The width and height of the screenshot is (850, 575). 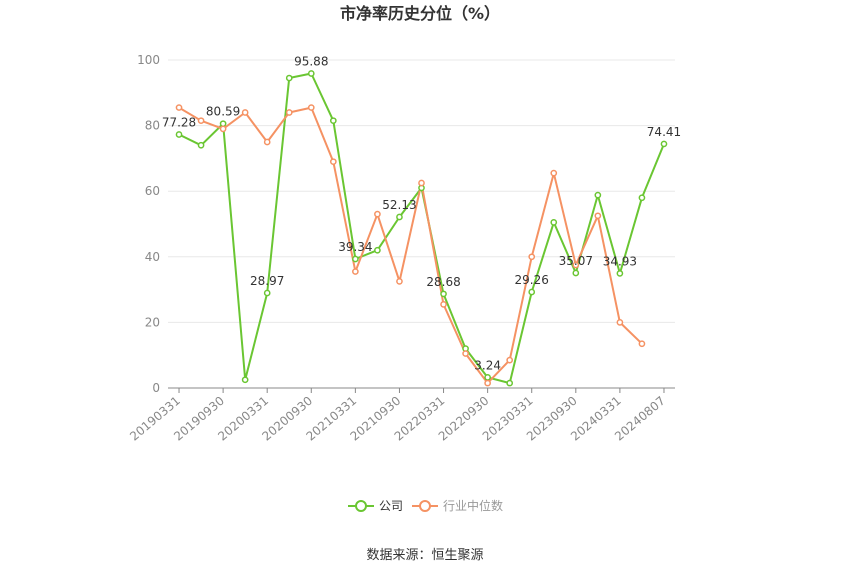 What do you see at coordinates (223, 112) in the screenshot?
I see `data-label: 80.59` at bounding box center [223, 112].